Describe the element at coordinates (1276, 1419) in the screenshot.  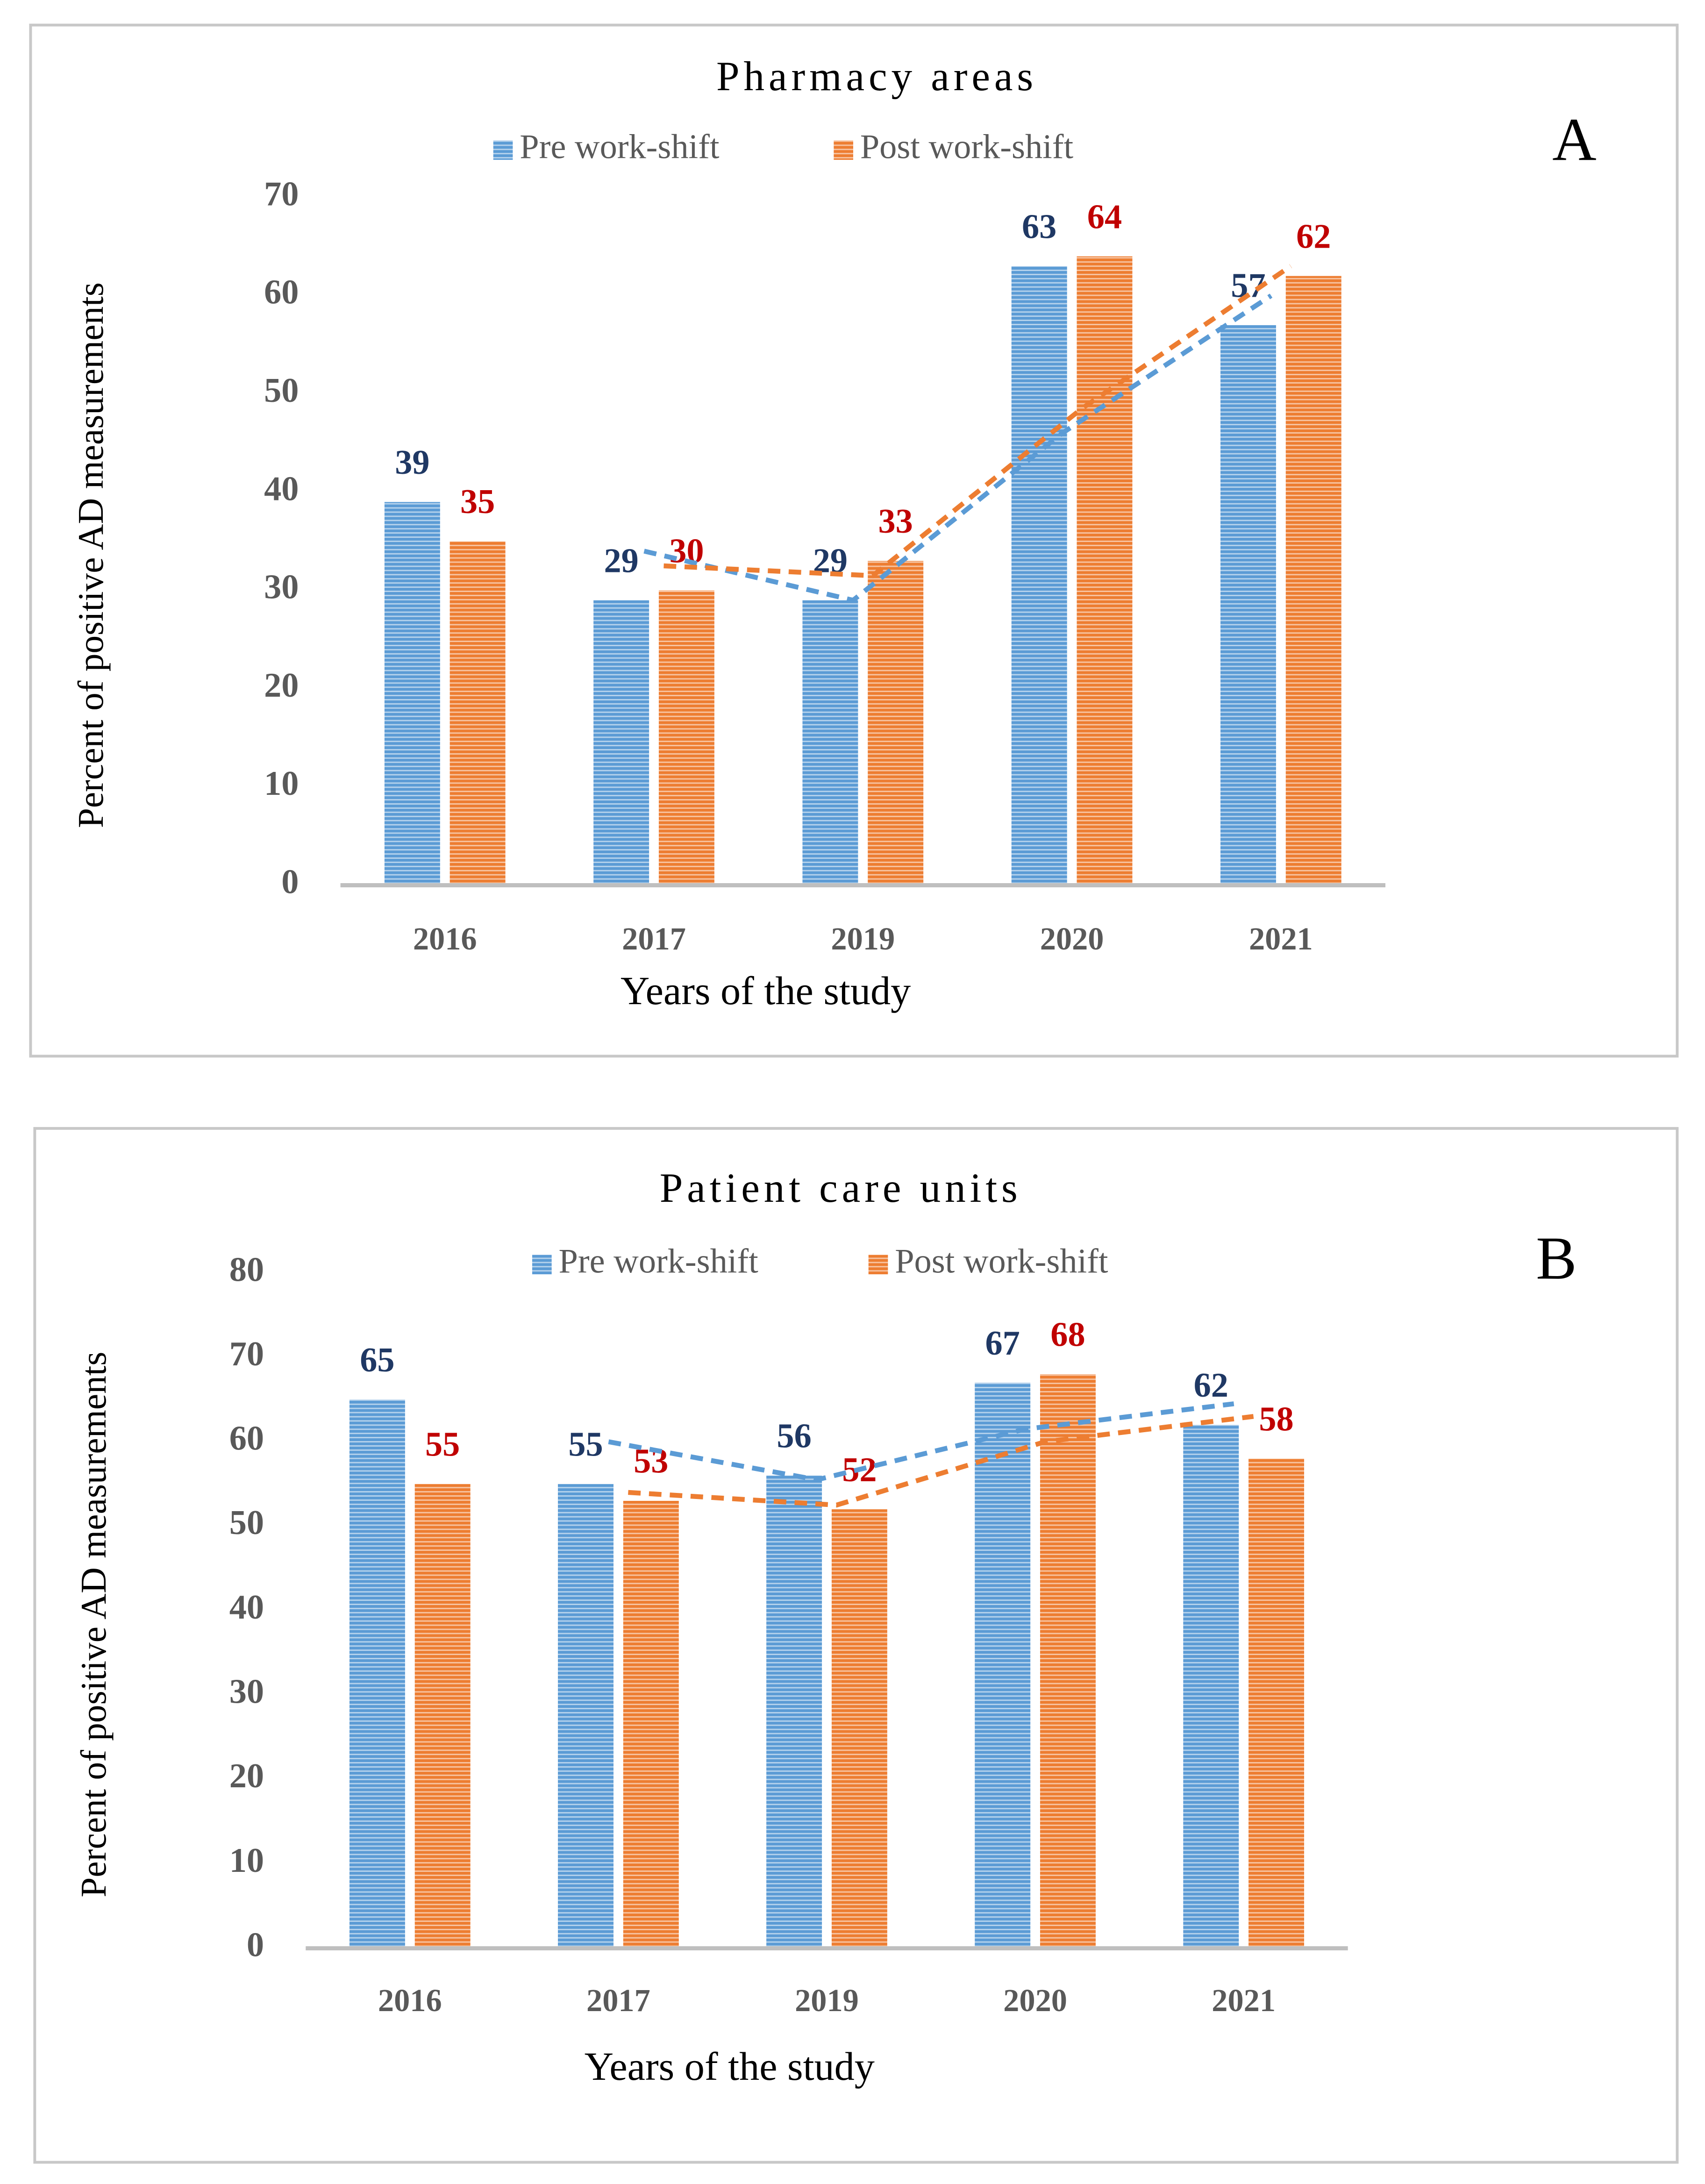
I see `data-label: 58` at that location.